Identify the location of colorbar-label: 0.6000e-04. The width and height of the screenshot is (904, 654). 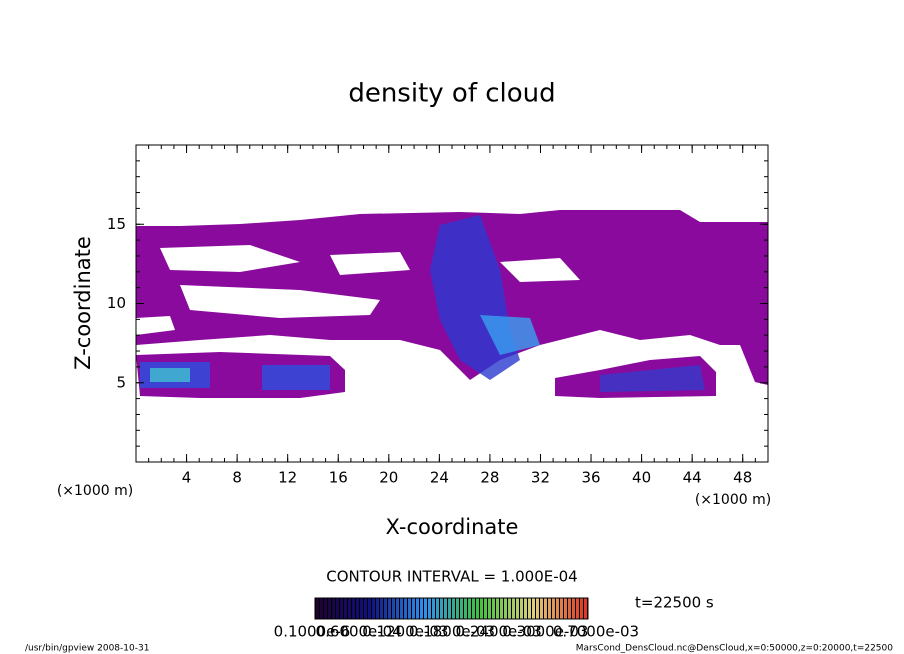
(359, 632).